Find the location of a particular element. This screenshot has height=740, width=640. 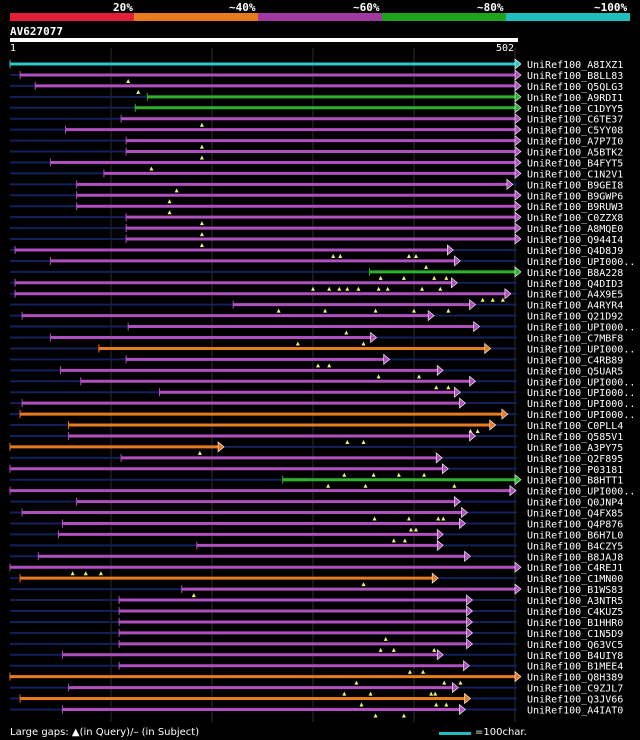

hit-label: UniRef100_B8HTT1 is located at coordinates (575, 481).